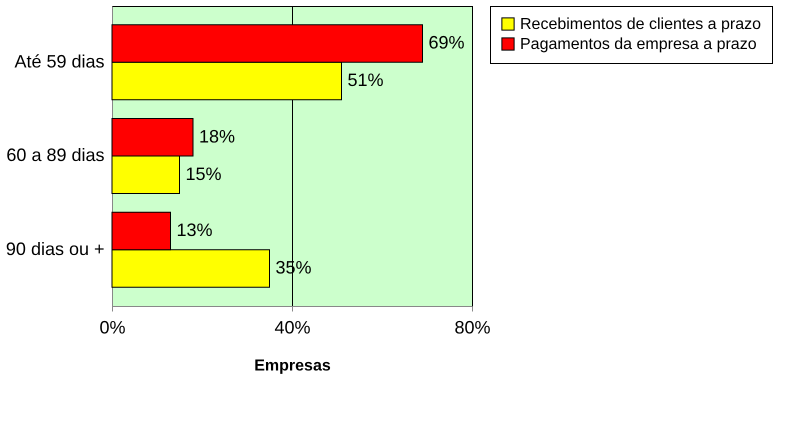  Describe the element at coordinates (55, 155) in the screenshot. I see `y-tick-label: 60 a 89 dias` at that location.